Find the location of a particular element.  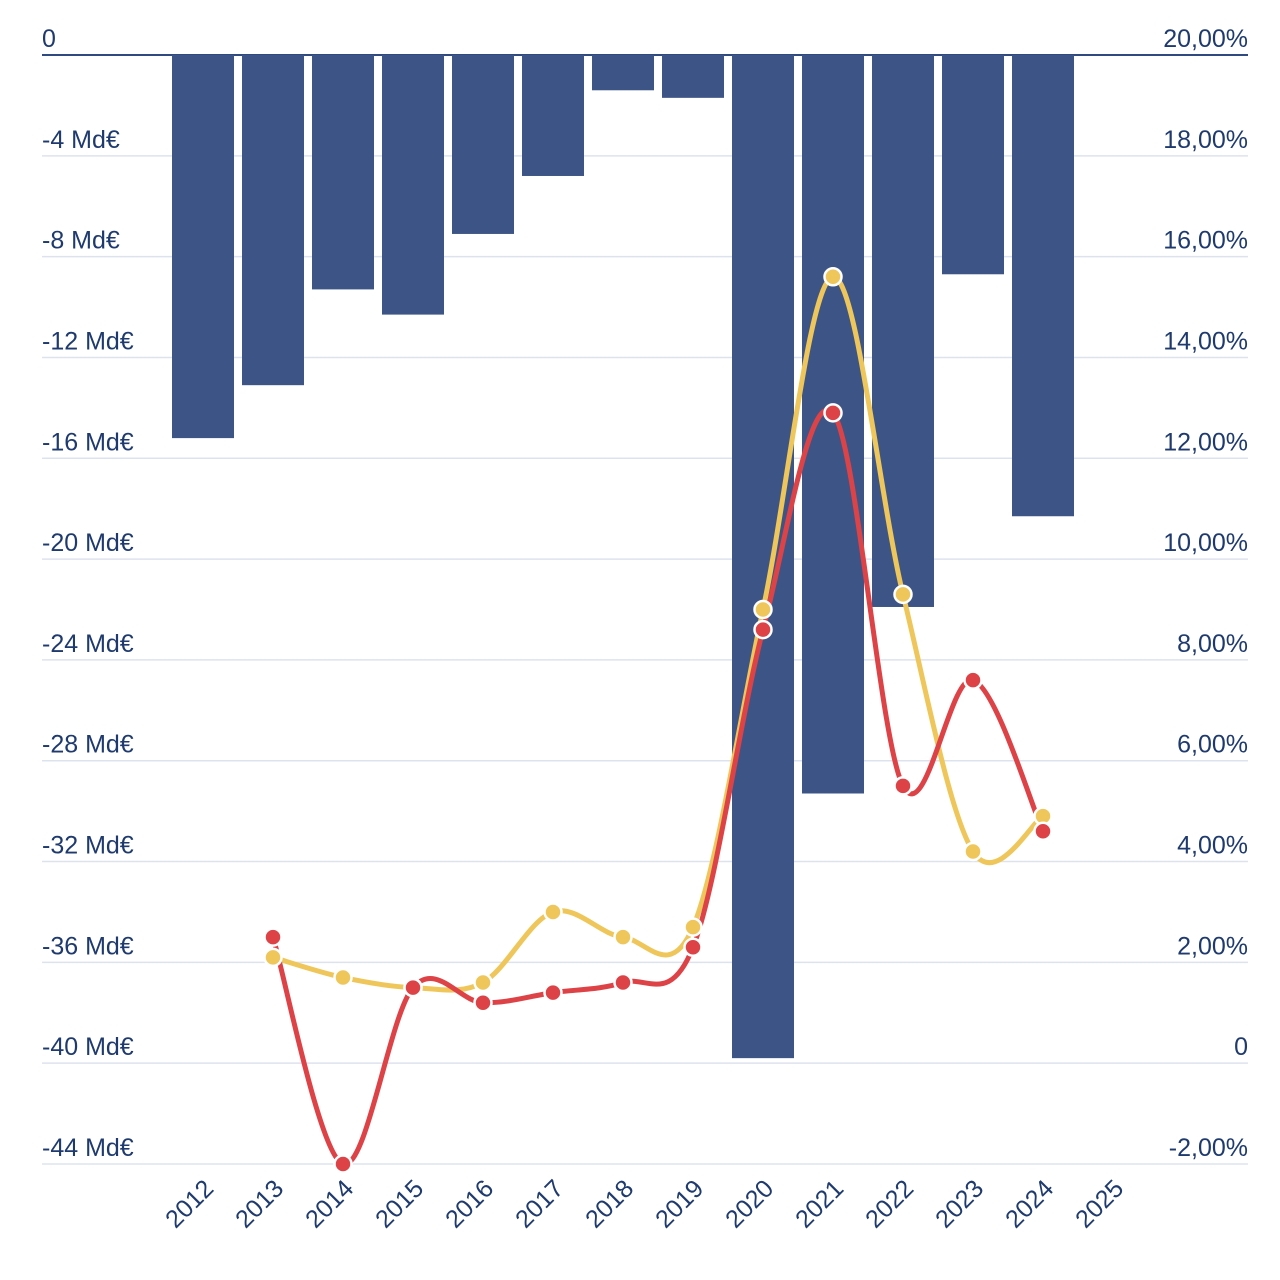

left-tick-label: -24 Md€ is located at coordinates (88, 644).